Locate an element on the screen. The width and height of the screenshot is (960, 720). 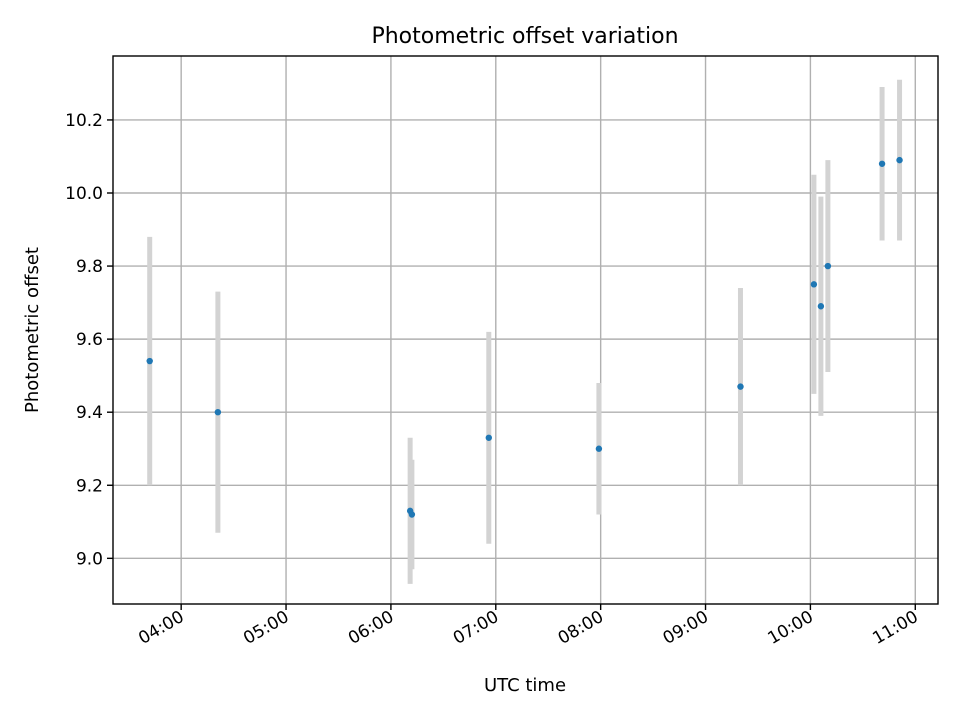
x-tick-label: 10:00 is located at coordinates (790, 628).